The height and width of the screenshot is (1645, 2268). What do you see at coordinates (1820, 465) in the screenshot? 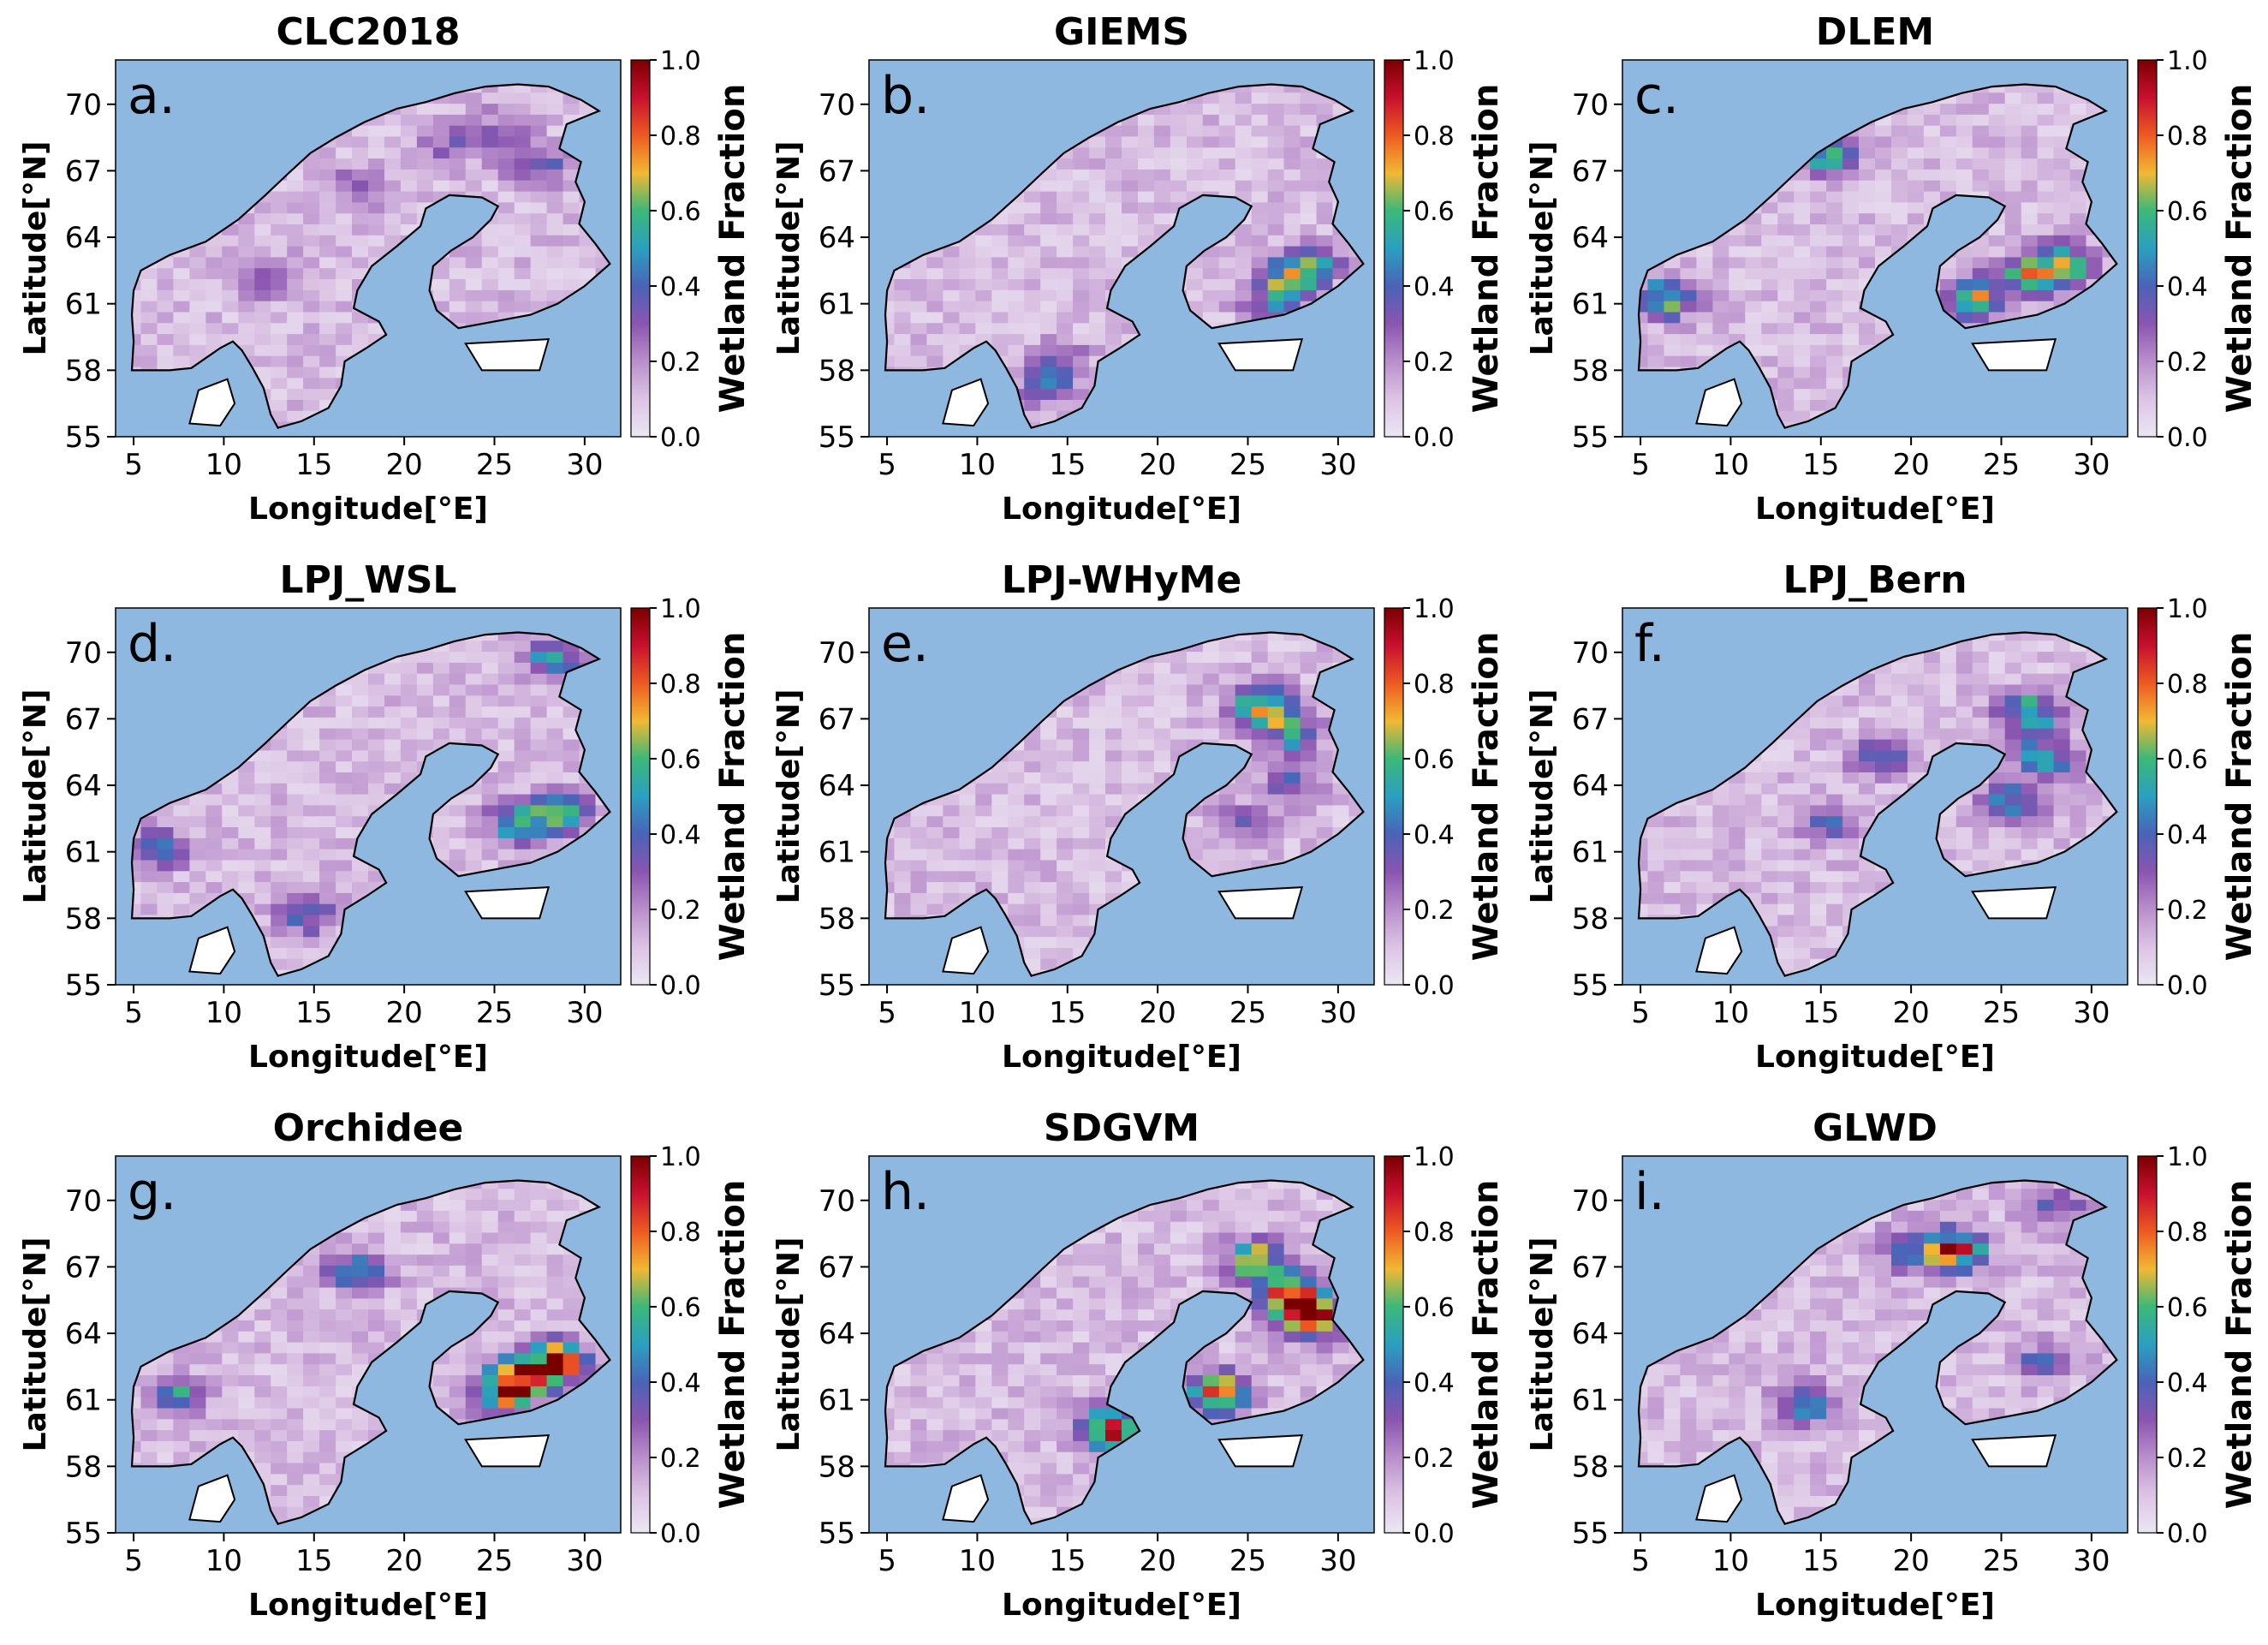
I see `x-tick-label: 15` at bounding box center [1820, 465].